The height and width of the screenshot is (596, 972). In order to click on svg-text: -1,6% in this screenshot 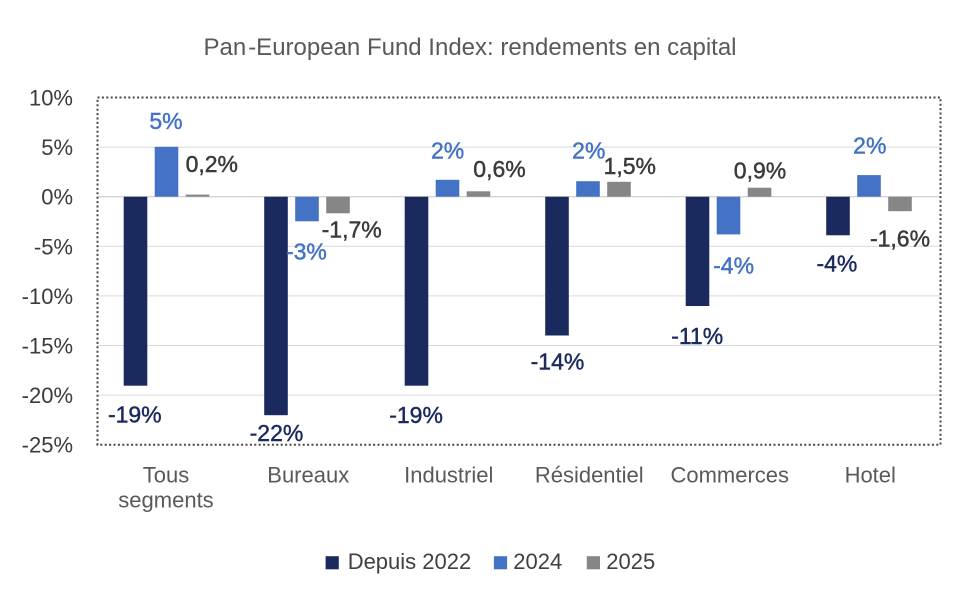, I will do `click(900, 239)`.